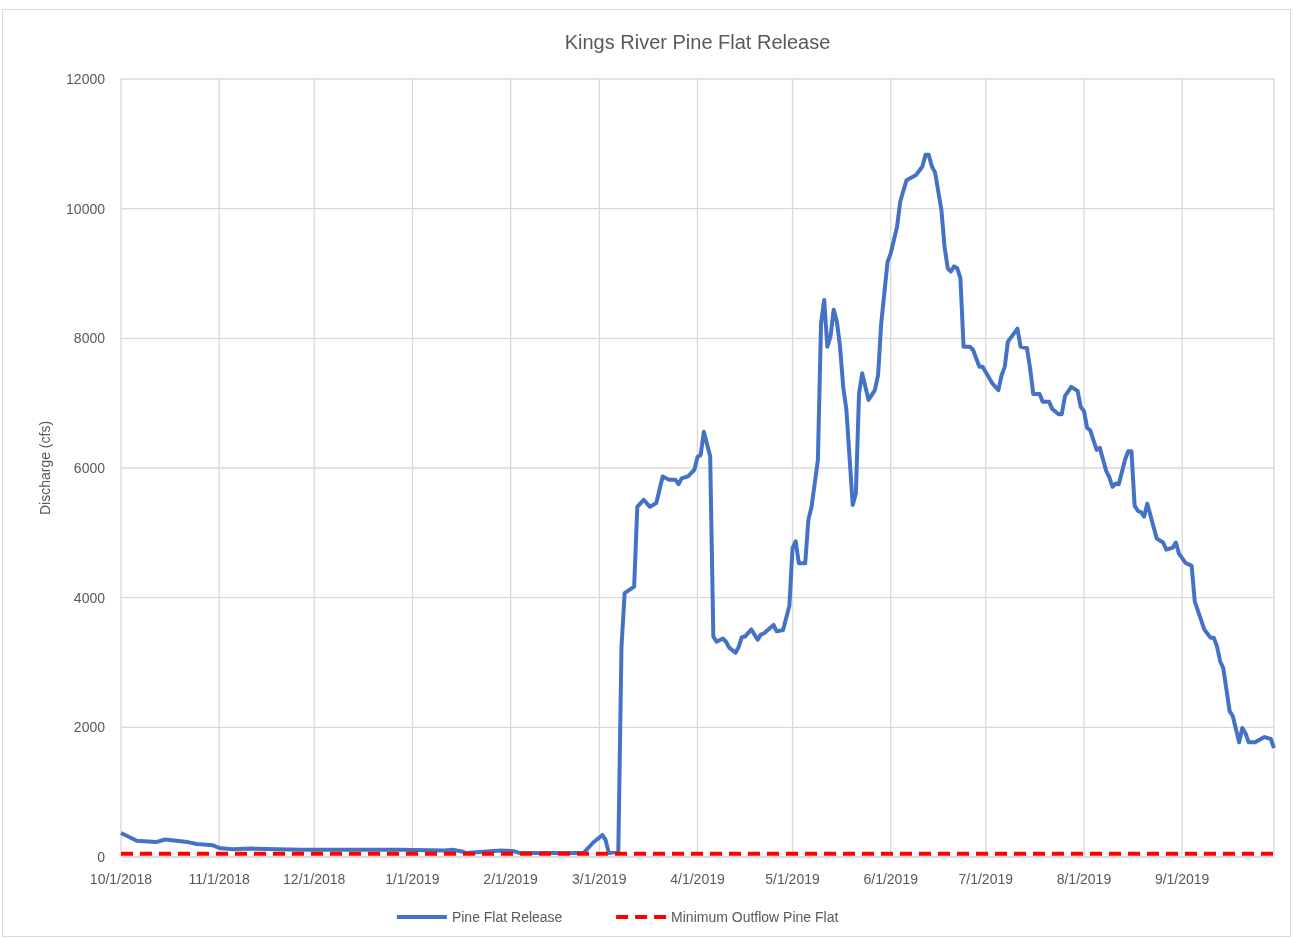  I want to click on x-tick-label: 4/1/2019, so click(697, 879).